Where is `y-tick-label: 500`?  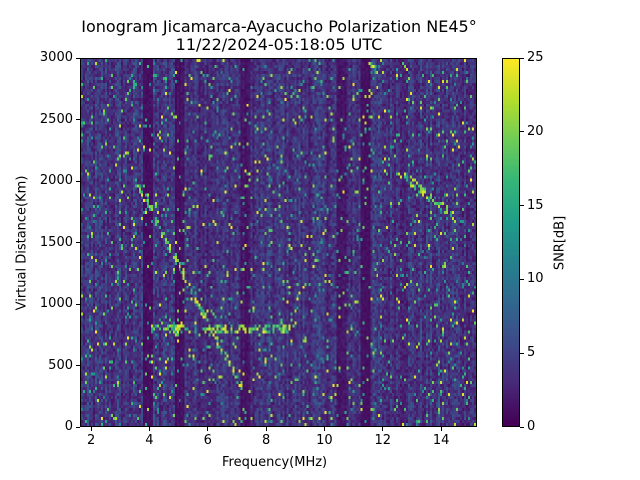 y-tick-label: 500 is located at coordinates (60, 365).